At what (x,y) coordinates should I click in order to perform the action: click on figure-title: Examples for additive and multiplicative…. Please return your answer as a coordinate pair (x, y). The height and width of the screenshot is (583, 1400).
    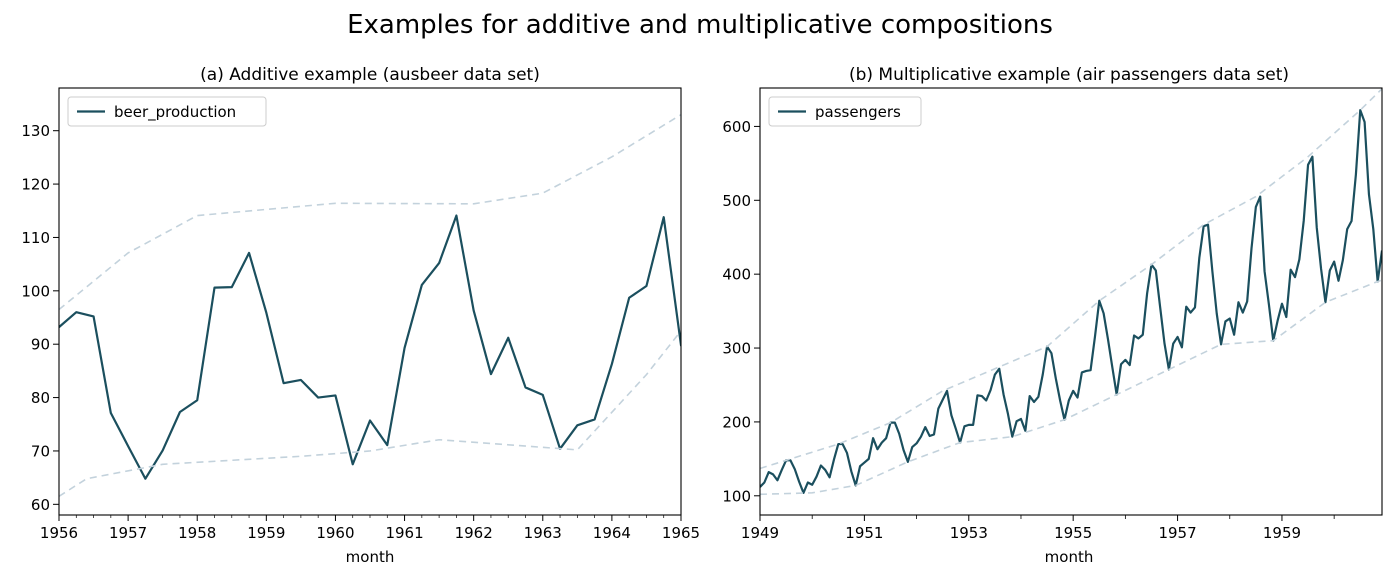
    Looking at the image, I should click on (700, 25).